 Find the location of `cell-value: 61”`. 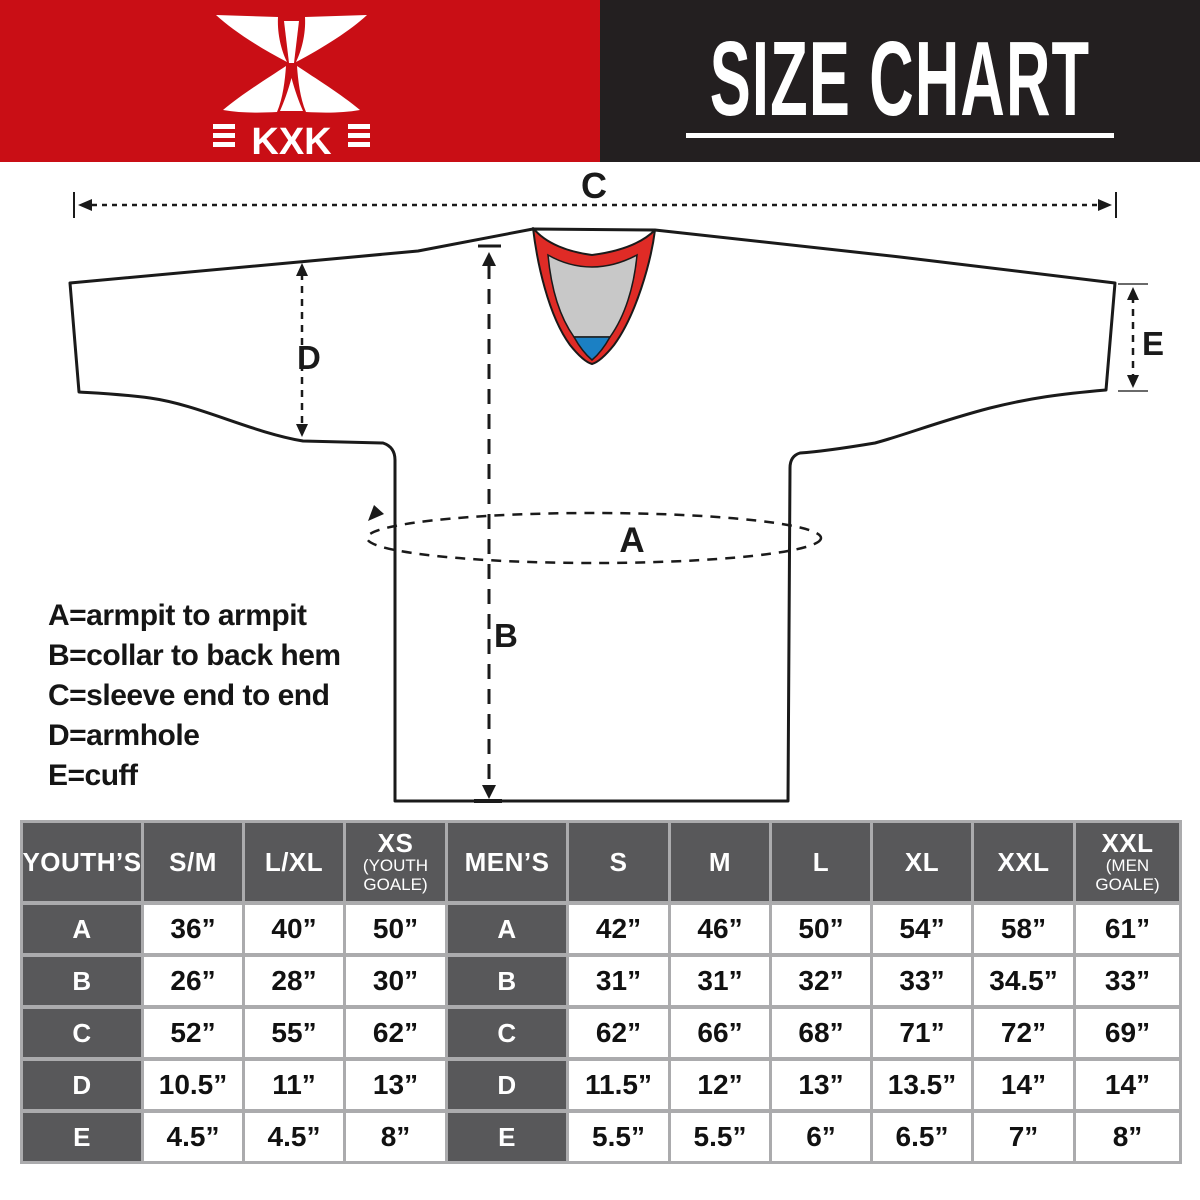

cell-value: 61” is located at coordinates (1127, 929).